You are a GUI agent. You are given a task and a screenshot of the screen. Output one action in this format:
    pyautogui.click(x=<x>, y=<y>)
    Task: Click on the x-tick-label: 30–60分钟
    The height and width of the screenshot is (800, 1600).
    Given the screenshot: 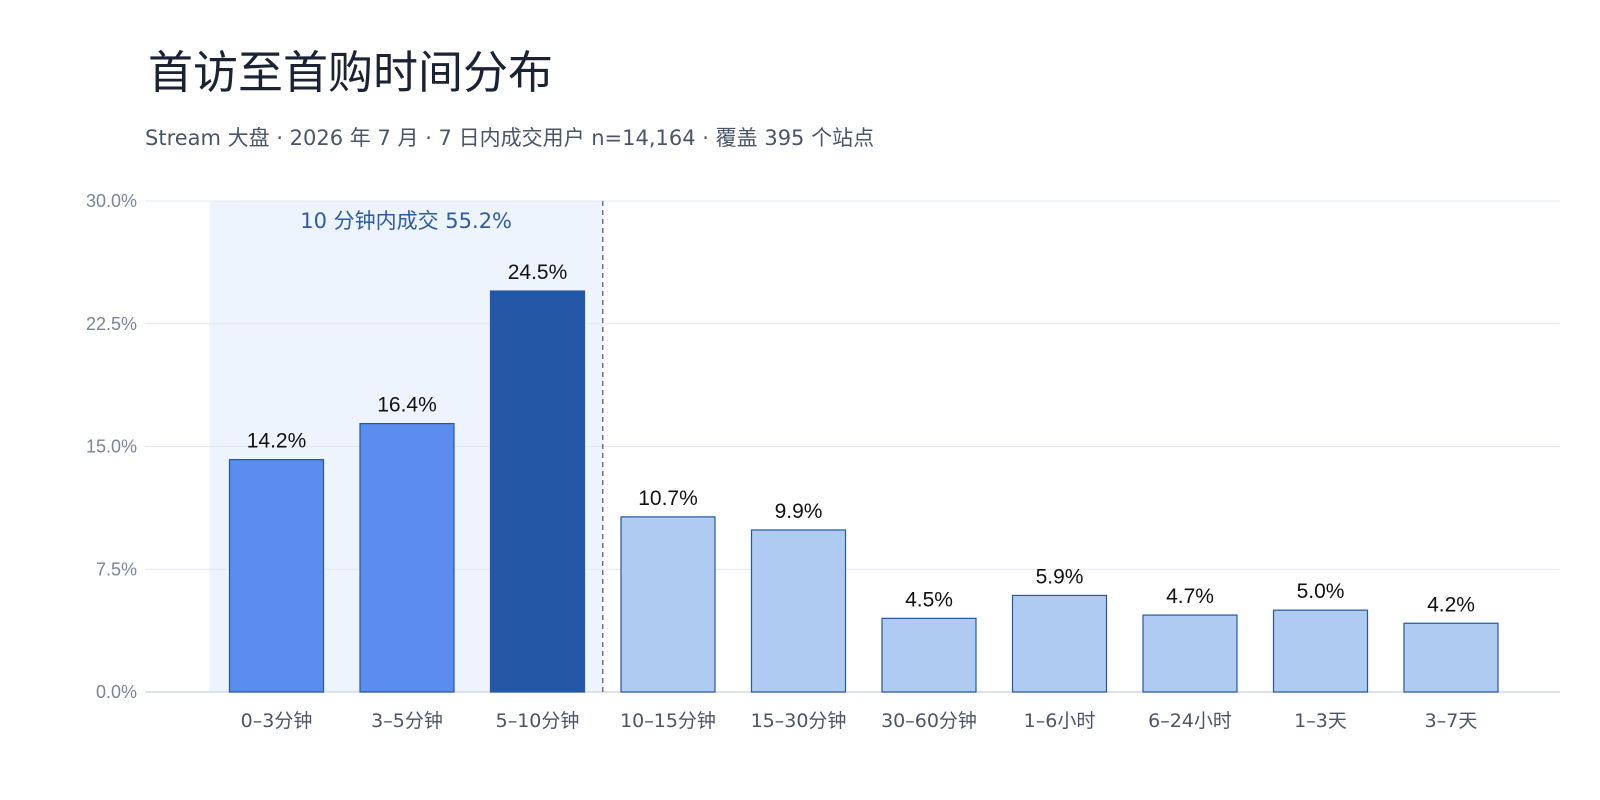 What is the action you would take?
    pyautogui.click(x=929, y=721)
    